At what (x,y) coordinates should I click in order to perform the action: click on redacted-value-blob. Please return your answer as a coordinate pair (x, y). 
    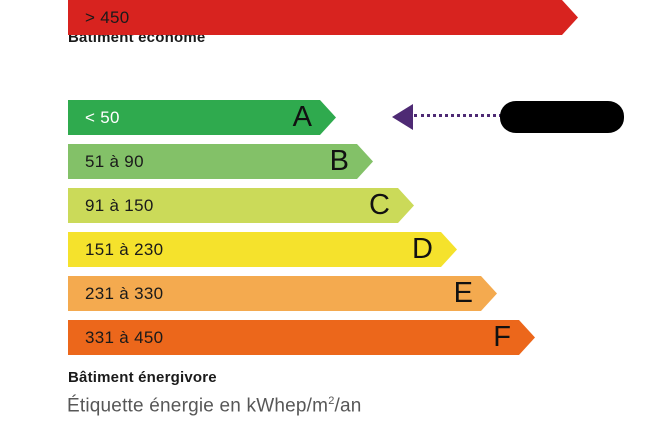
    Looking at the image, I should click on (562, 117).